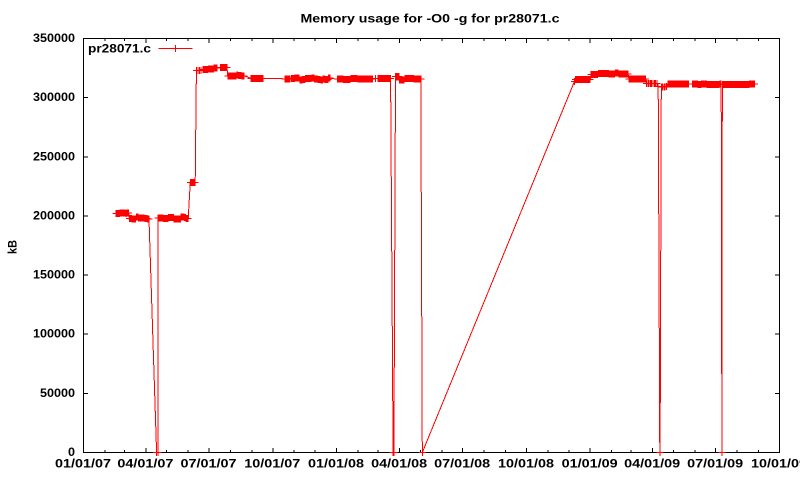 This screenshot has height=480, width=800. Describe the element at coordinates (590, 464) in the screenshot. I see `svg-text: 01/01/09` at that location.